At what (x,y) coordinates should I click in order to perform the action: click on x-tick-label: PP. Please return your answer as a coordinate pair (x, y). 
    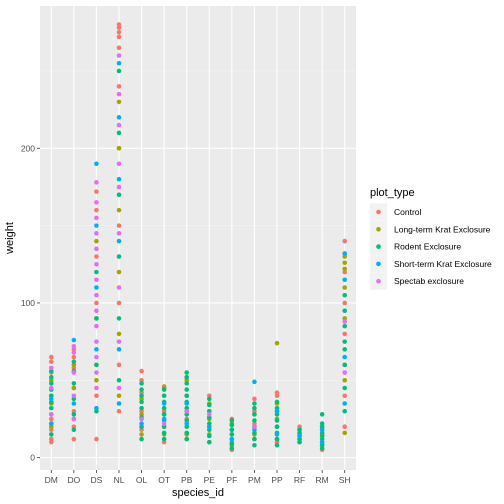
    Looking at the image, I should click on (277, 480).